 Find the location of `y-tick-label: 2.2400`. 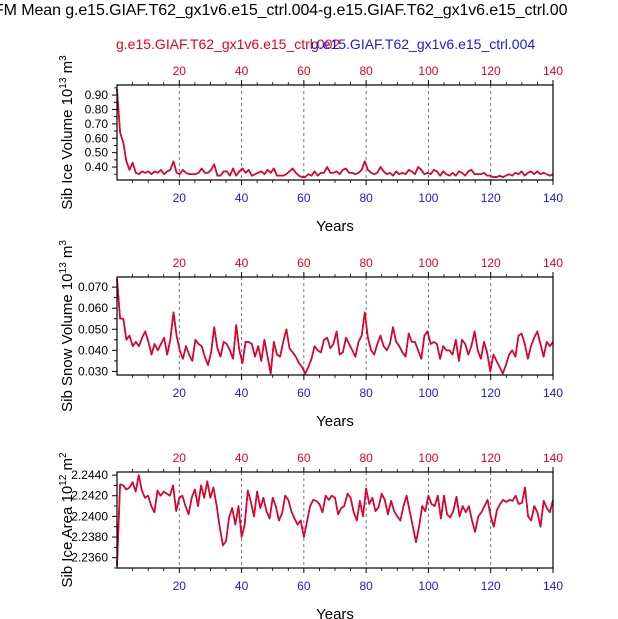

y-tick-label: 2.2400 is located at coordinates (89, 516).